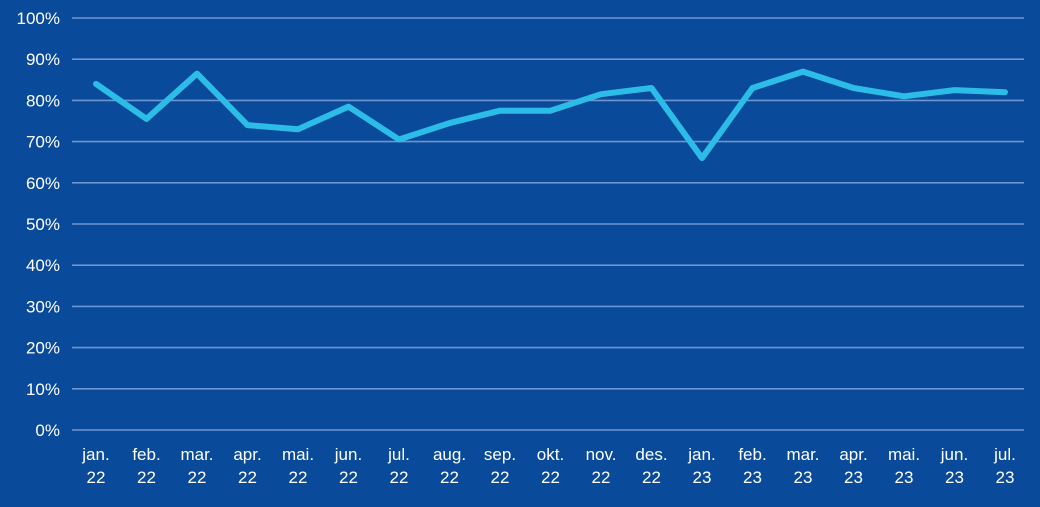  I want to click on y-tick-label: 10%, so click(43, 389).